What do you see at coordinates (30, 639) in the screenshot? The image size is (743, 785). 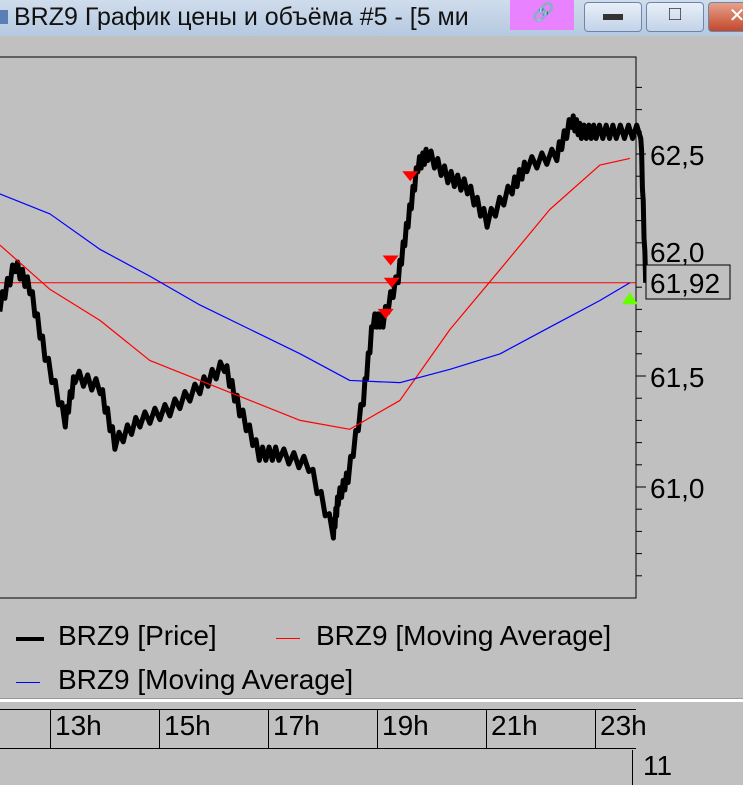 I see `legend-price-swatch` at bounding box center [30, 639].